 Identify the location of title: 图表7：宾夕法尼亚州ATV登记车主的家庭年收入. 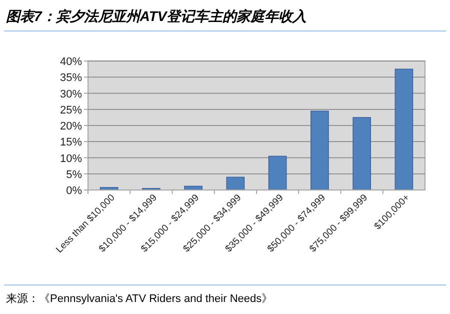
(156, 16).